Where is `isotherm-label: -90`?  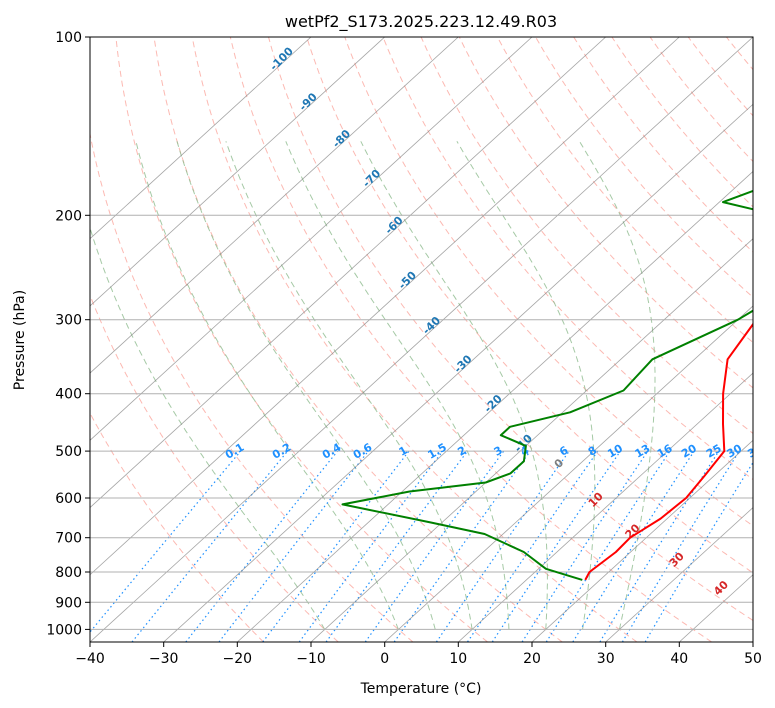 isotherm-label: -90 is located at coordinates (308, 101).